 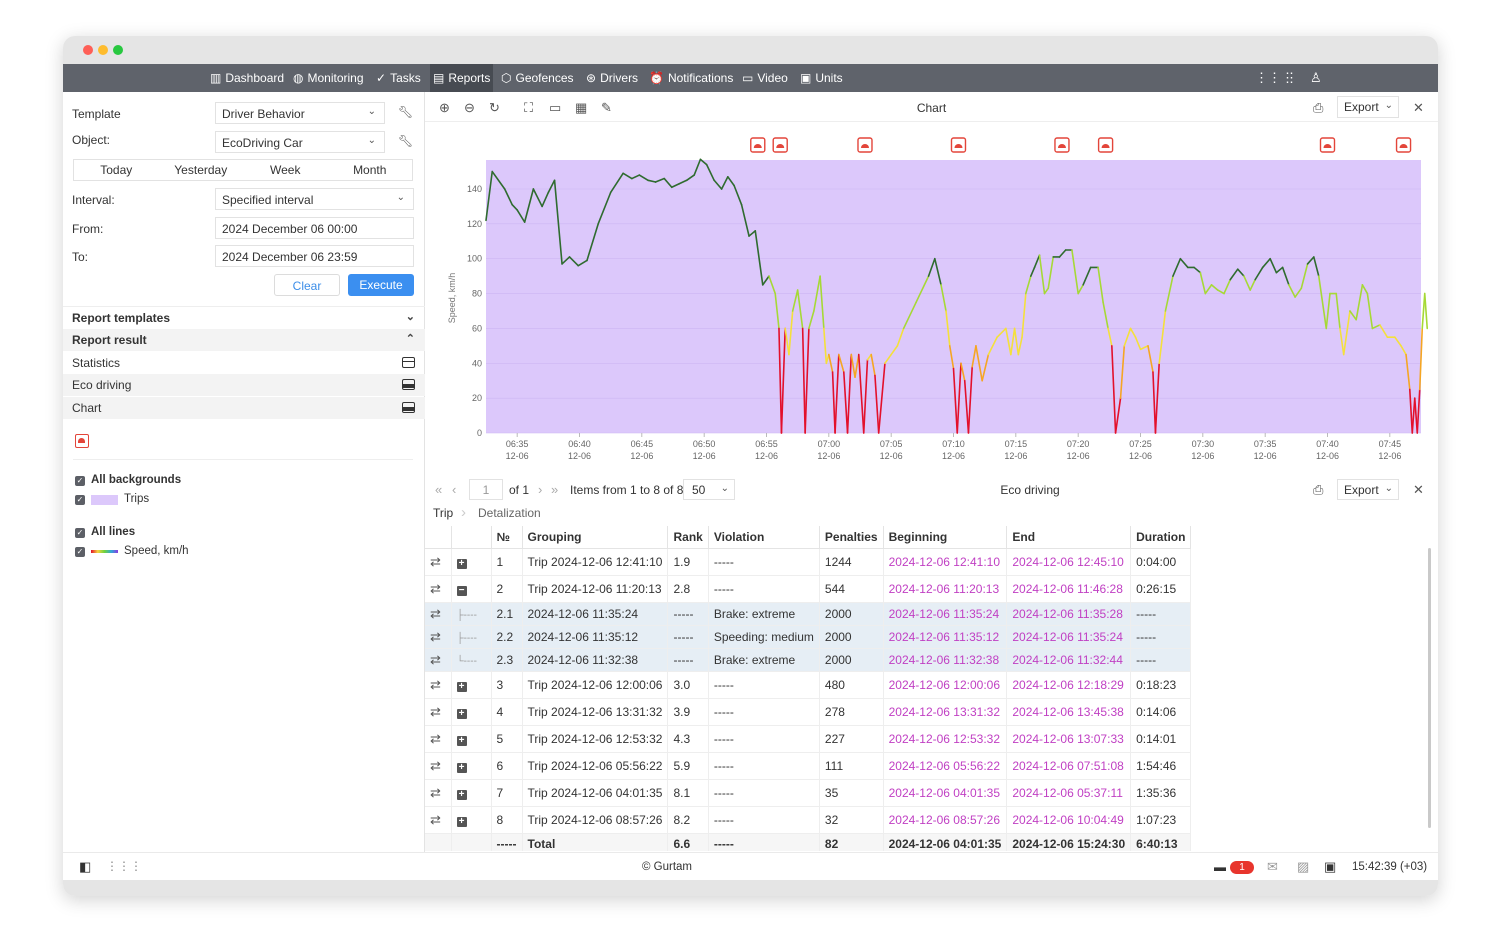 I want to click on prev-page-icon: ‹, so click(x=454, y=489).